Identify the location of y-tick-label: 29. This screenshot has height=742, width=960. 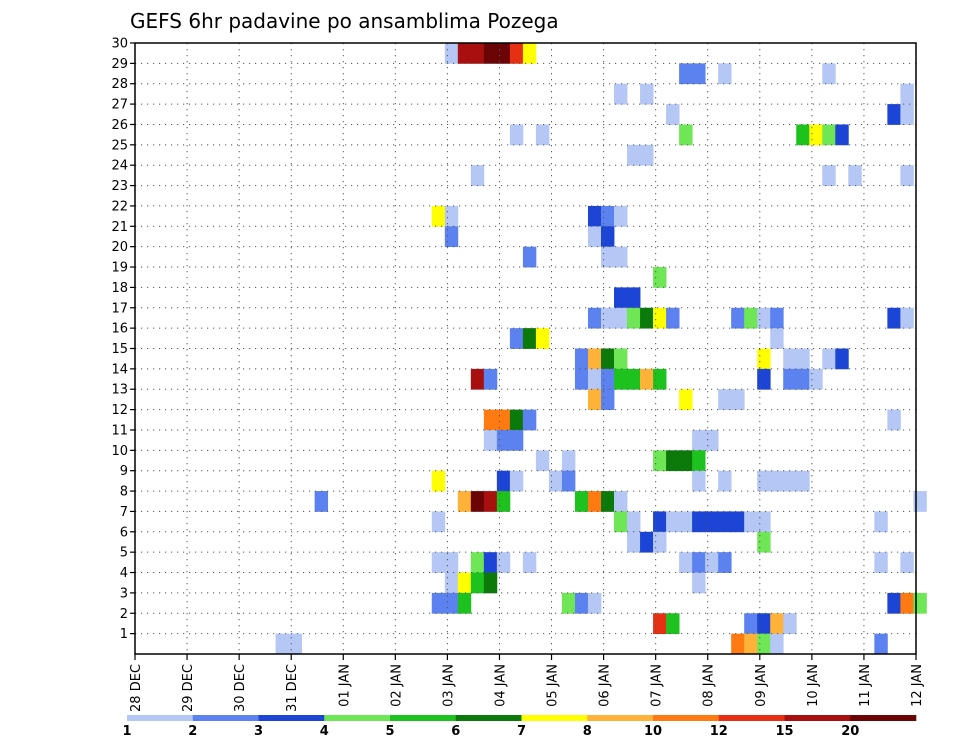
(119, 64).